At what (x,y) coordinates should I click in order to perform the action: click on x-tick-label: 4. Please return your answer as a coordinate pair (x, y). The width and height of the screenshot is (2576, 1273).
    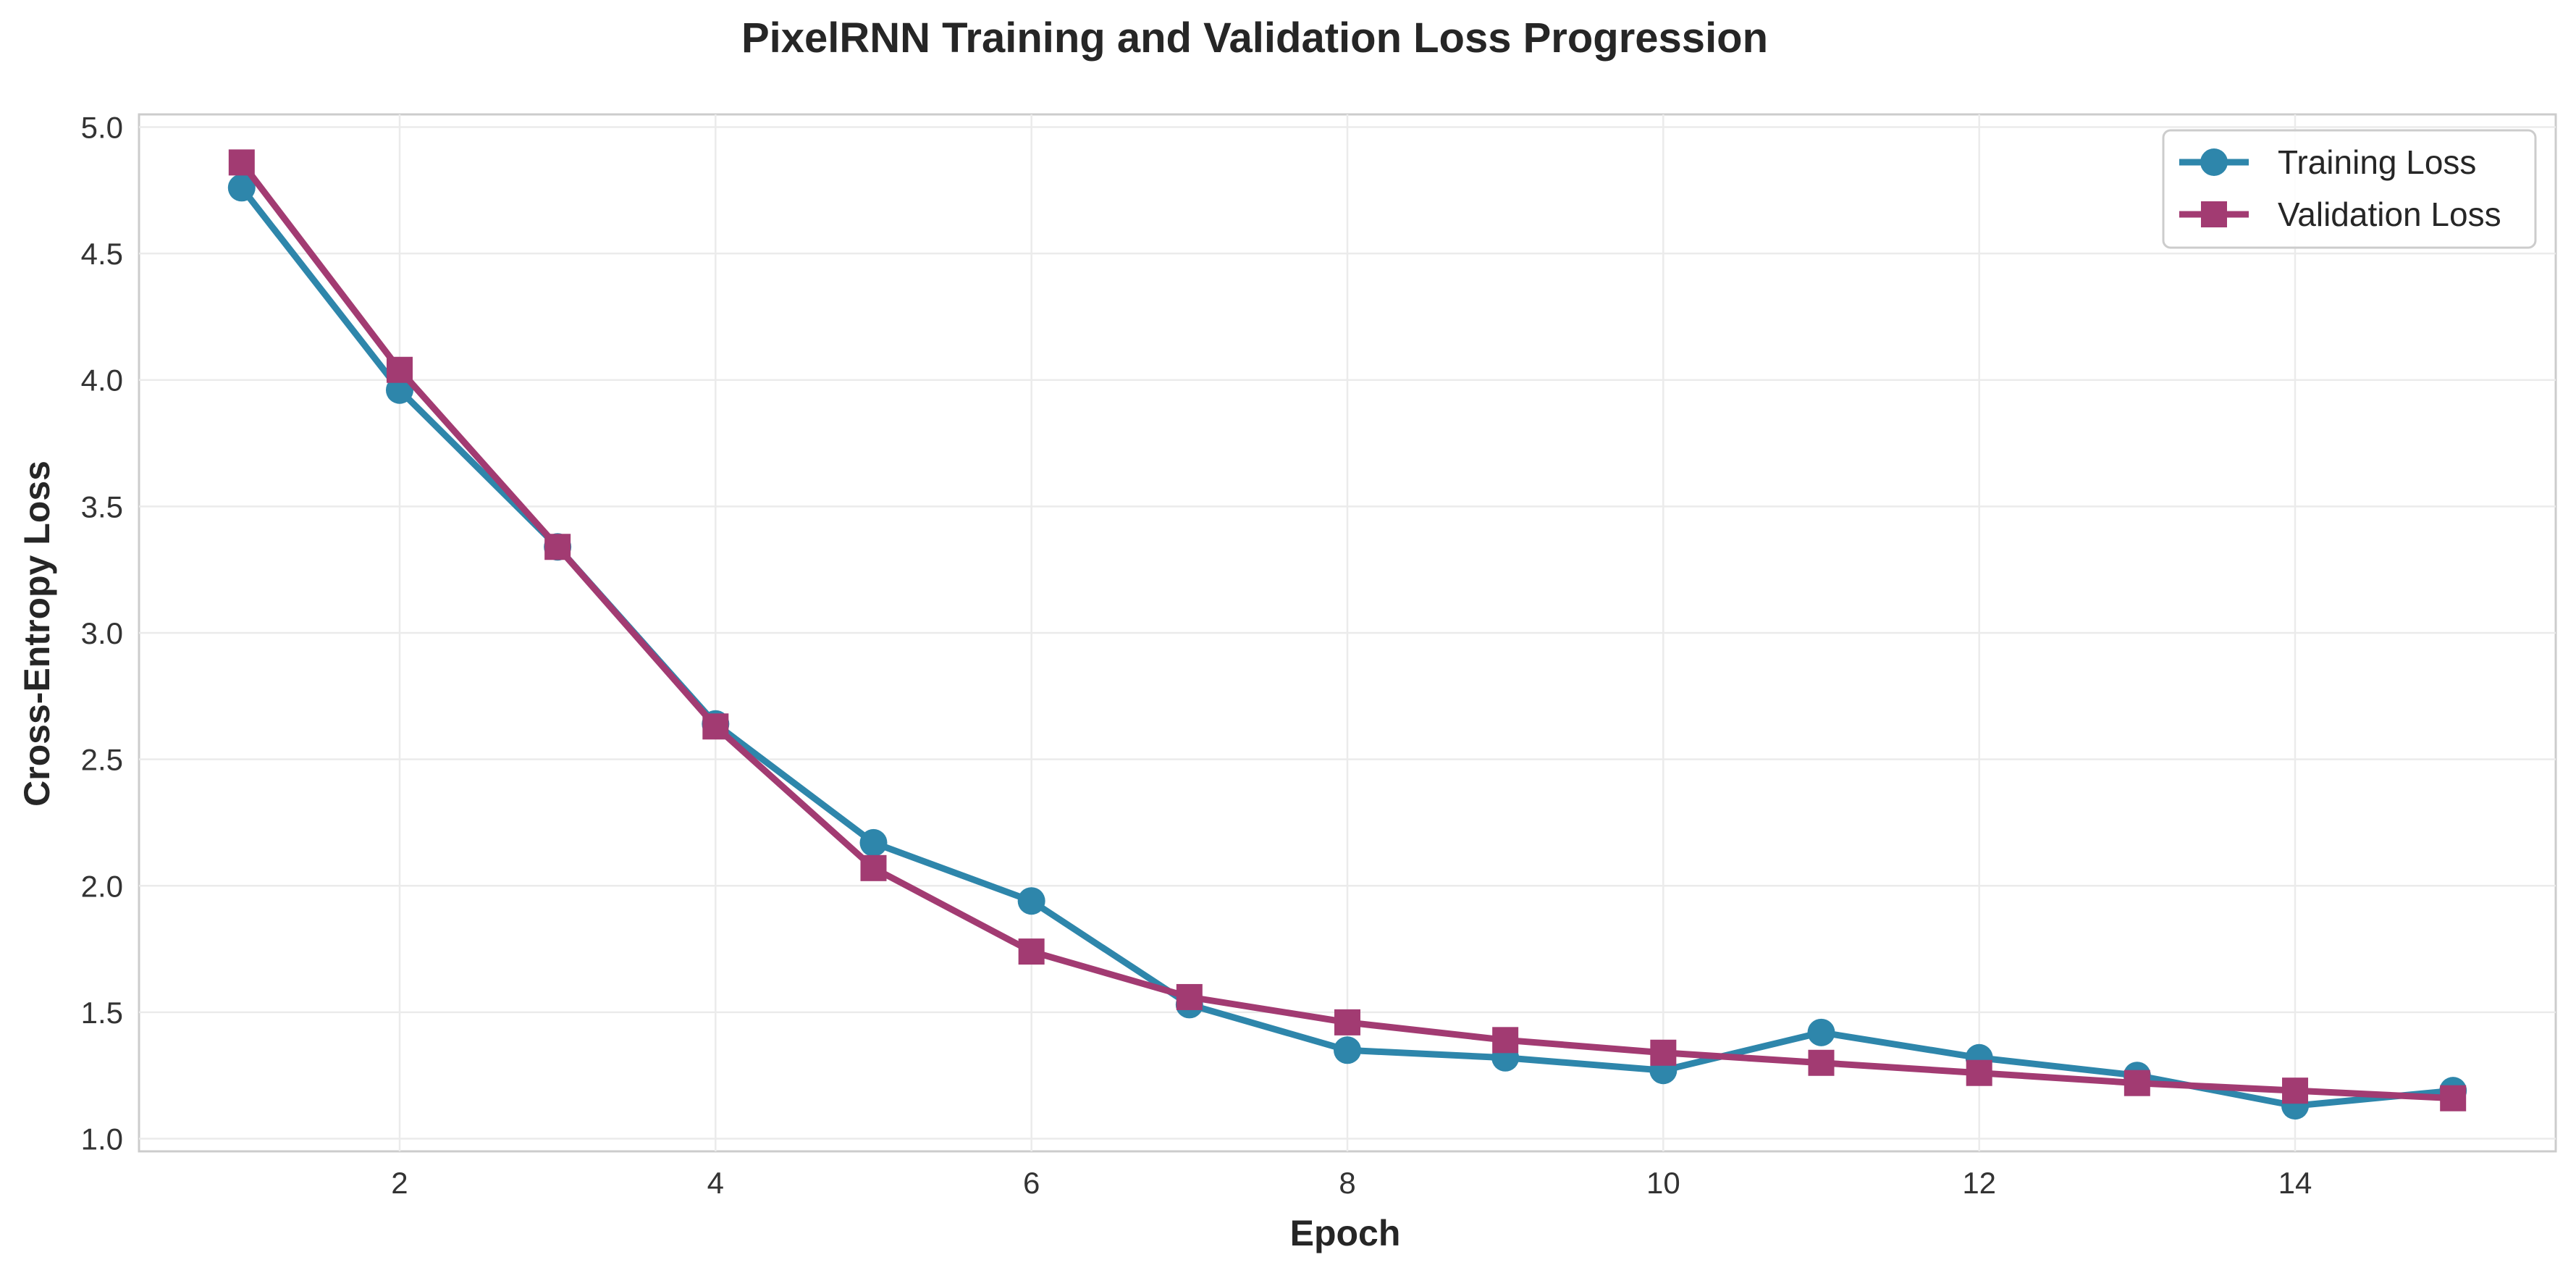
    Looking at the image, I should click on (715, 1183).